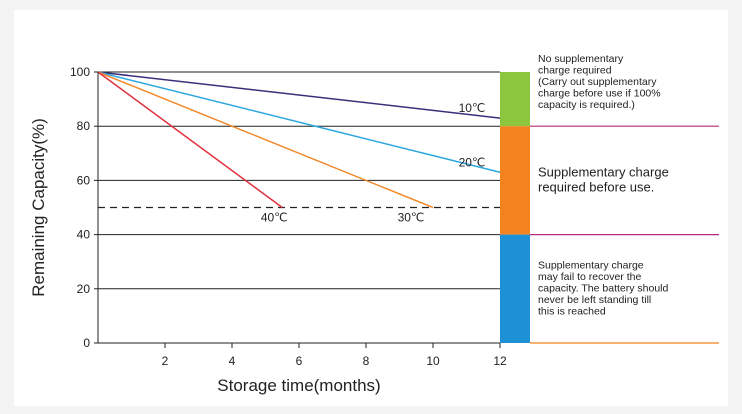  I want to click on x-tick-label: 2, so click(165, 361).